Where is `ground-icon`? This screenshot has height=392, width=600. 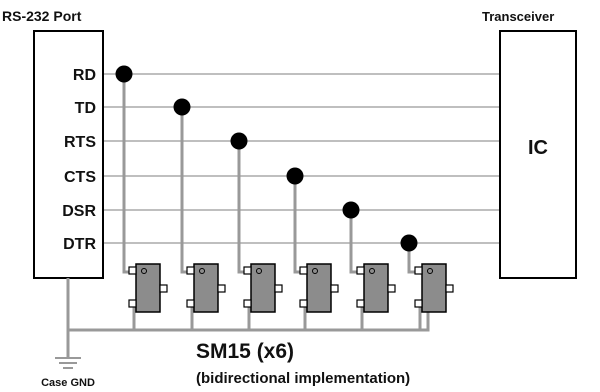
ground-icon is located at coordinates (68, 323).